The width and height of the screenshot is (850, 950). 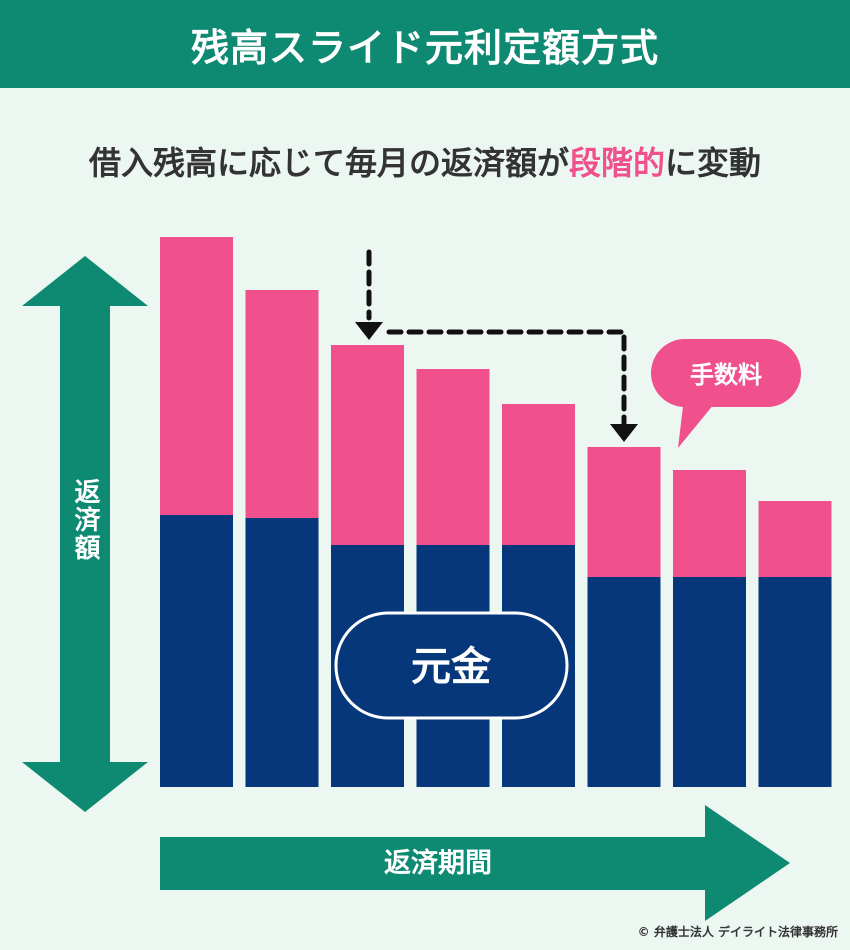 I want to click on subtitle-highlight: 段階的, so click(x=616, y=163).